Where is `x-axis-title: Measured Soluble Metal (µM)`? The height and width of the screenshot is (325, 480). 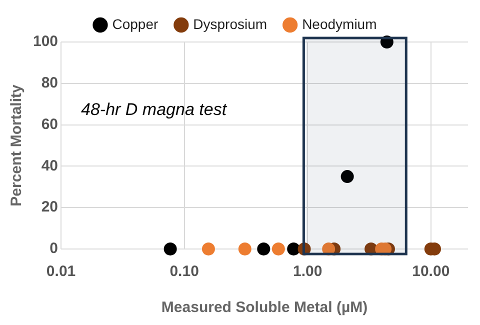 x-axis-title: Measured Soluble Metal (µM) is located at coordinates (264, 307).